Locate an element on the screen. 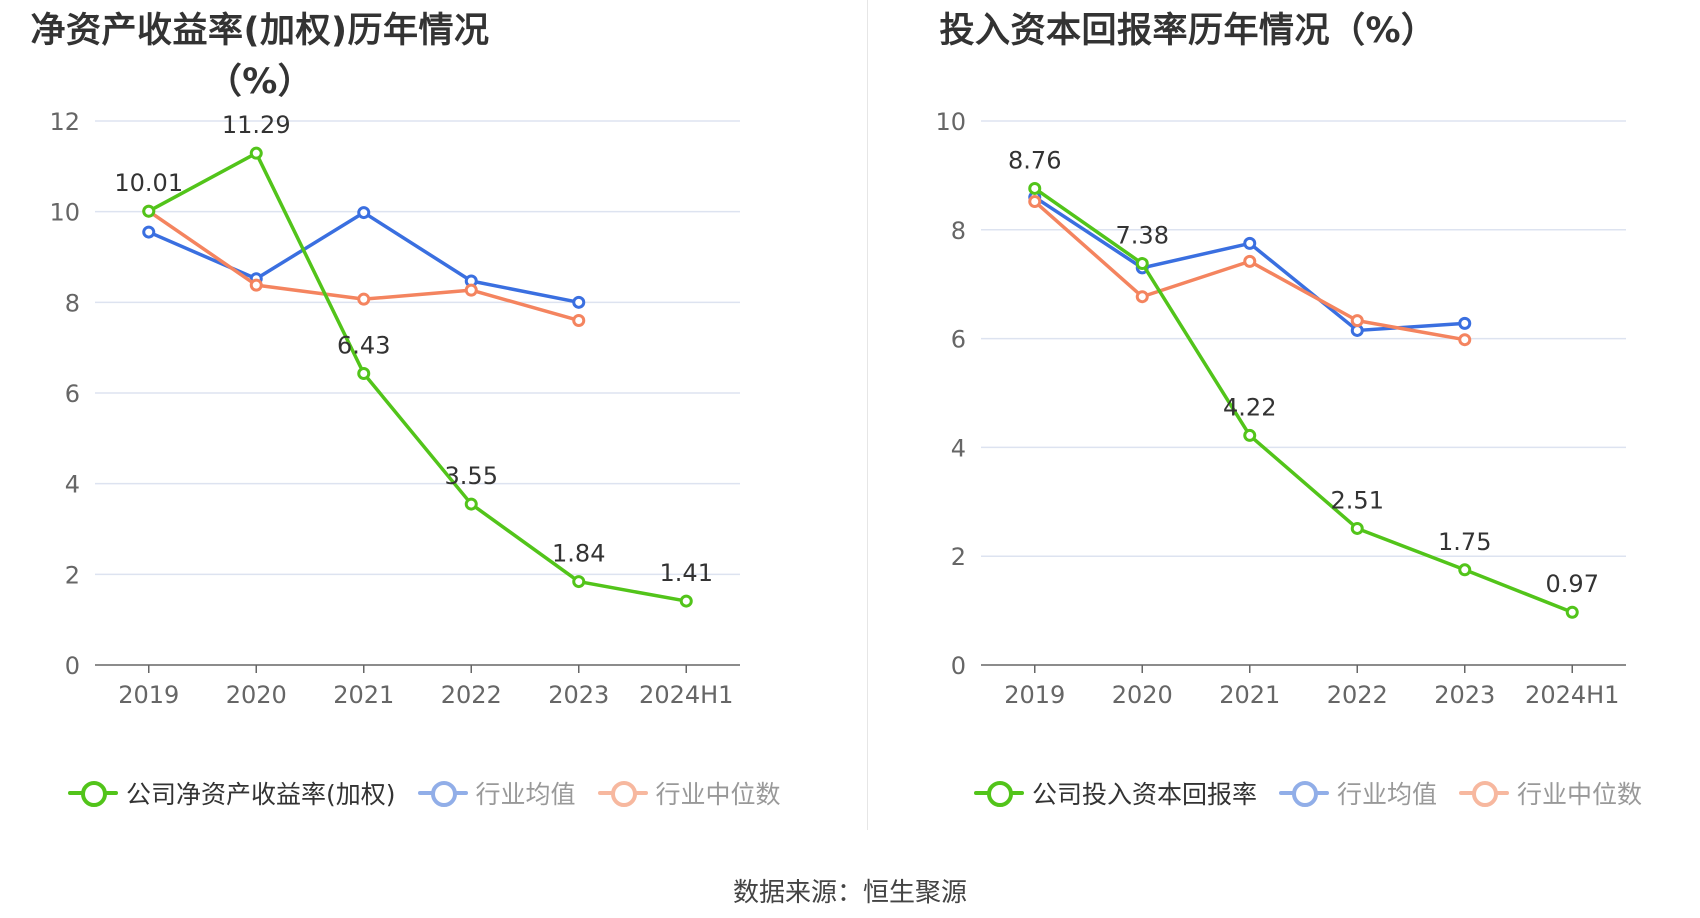 The height and width of the screenshot is (918, 1700). series-line-median is located at coordinates (1249, 271).